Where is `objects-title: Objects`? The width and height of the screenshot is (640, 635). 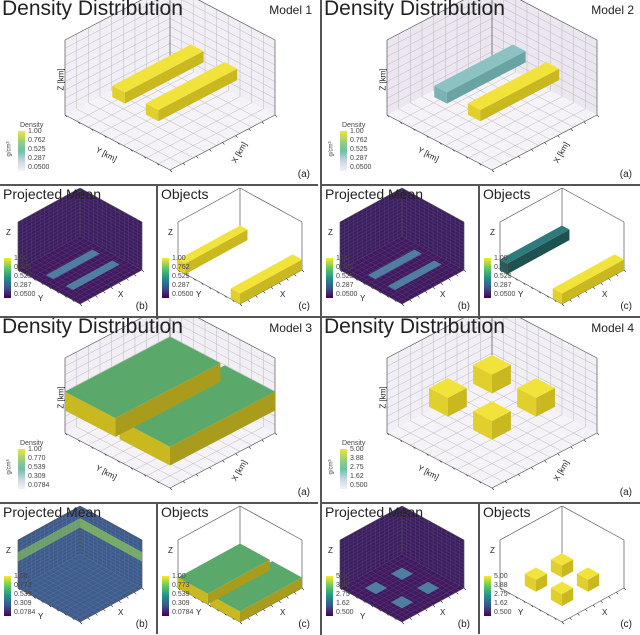 objects-title: Objects is located at coordinates (507, 194).